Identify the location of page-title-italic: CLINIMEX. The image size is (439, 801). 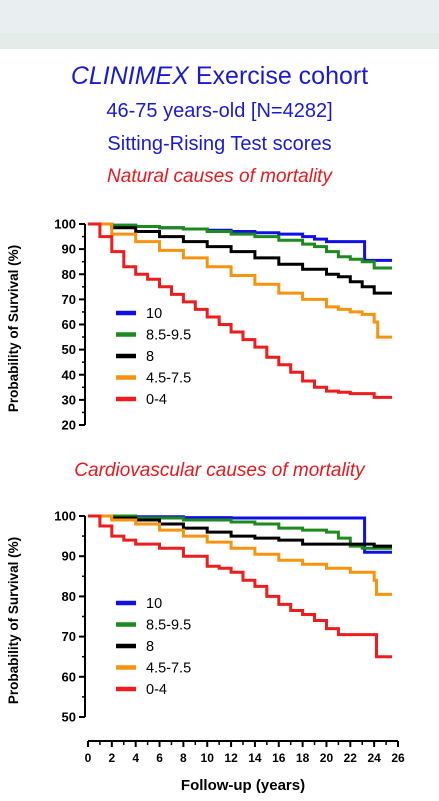
(129, 76).